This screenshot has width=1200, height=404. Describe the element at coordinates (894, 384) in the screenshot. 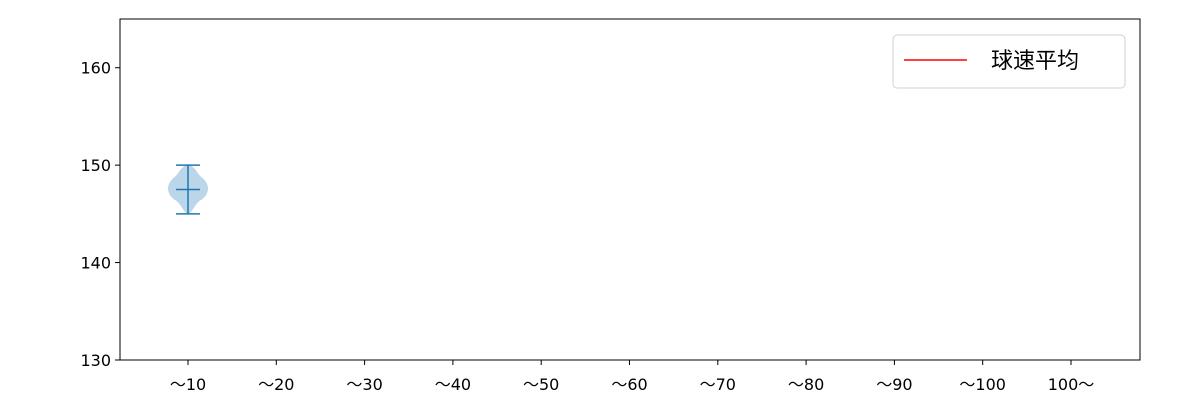

I see `x-tick-label: ～90` at that location.